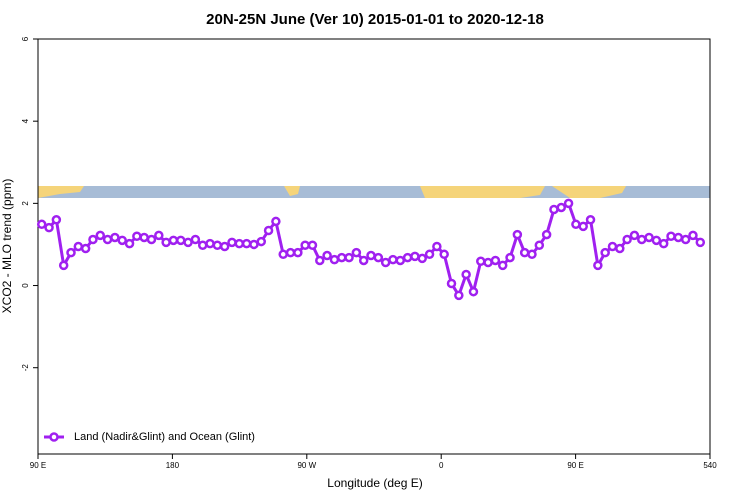  What do you see at coordinates (164, 437) in the screenshot?
I see `legend-label: Land (Nadir&Glint) and Ocean (Glint)` at bounding box center [164, 437].